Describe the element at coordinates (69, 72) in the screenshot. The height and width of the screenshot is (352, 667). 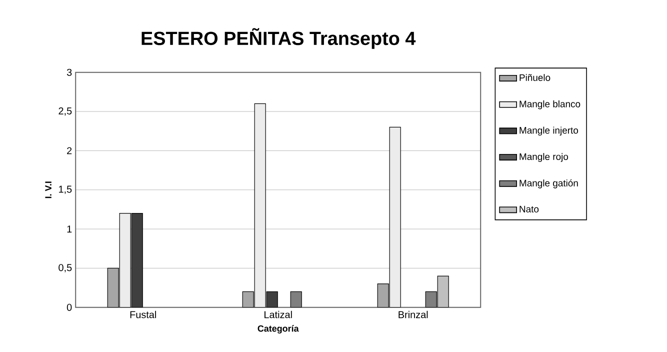
I see `y-tick-label: 3` at that location.